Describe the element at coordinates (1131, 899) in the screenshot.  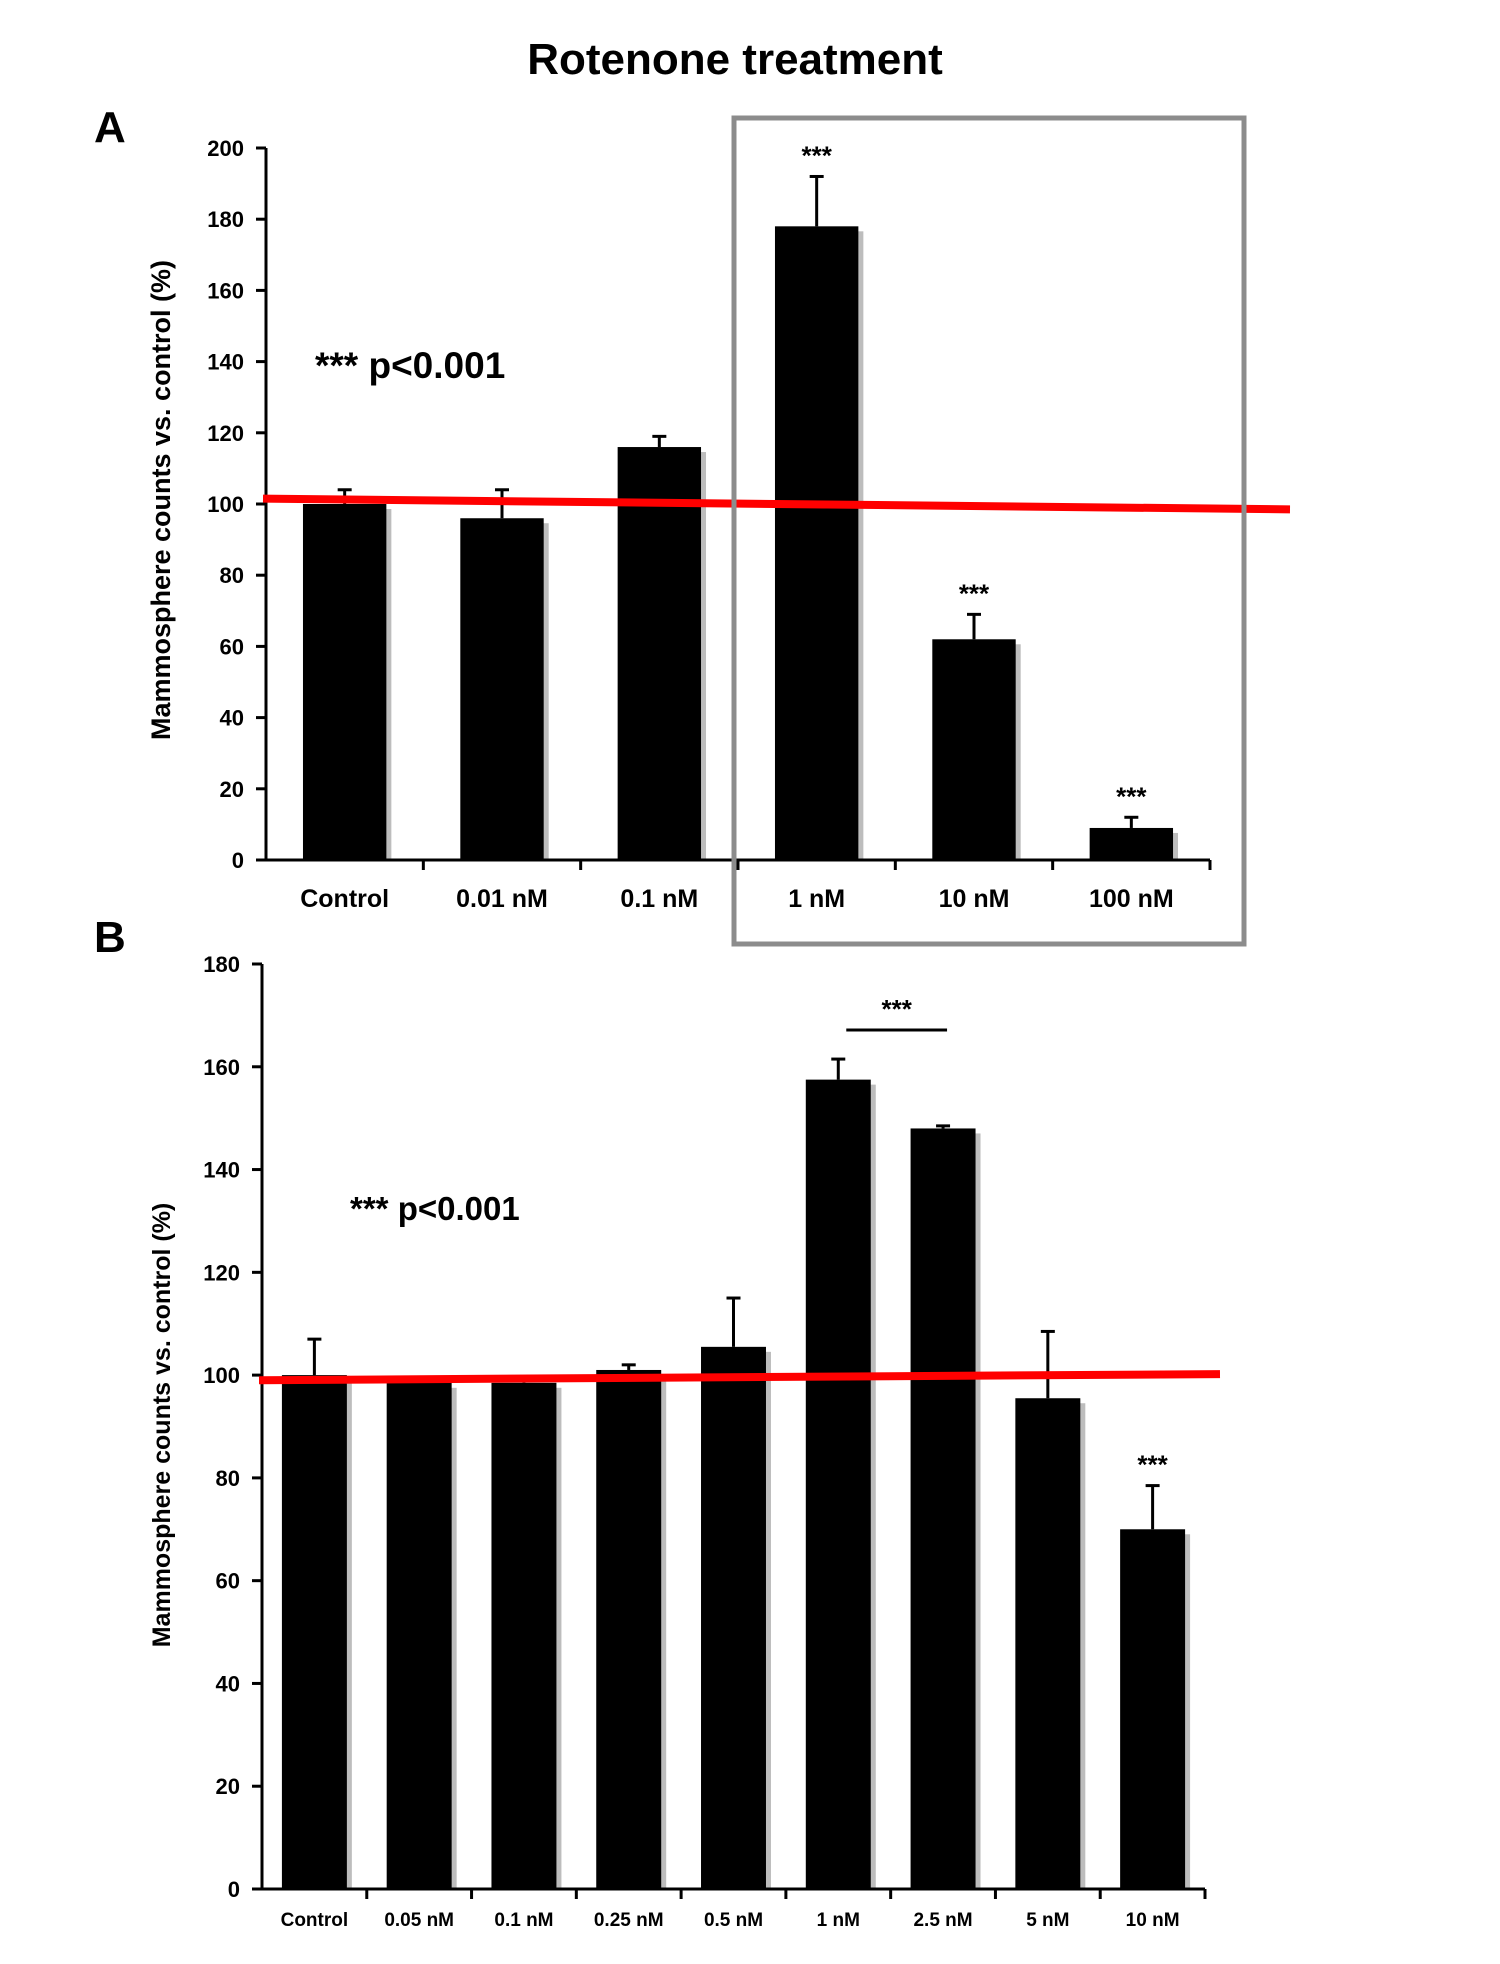
I see `panel-a-category-label: 100 nM` at that location.